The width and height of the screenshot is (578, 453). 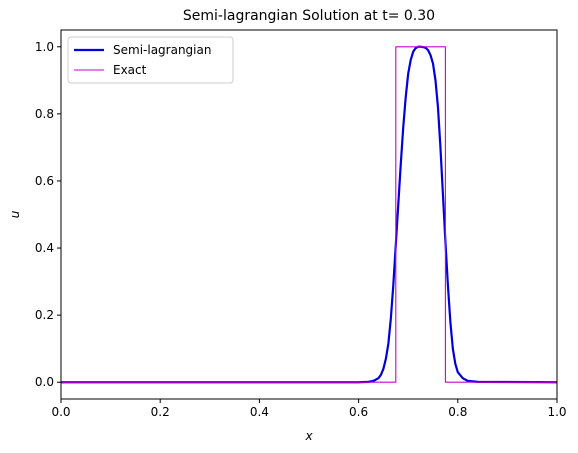 I want to click on legend-label-exact: Exact, so click(x=130, y=70).